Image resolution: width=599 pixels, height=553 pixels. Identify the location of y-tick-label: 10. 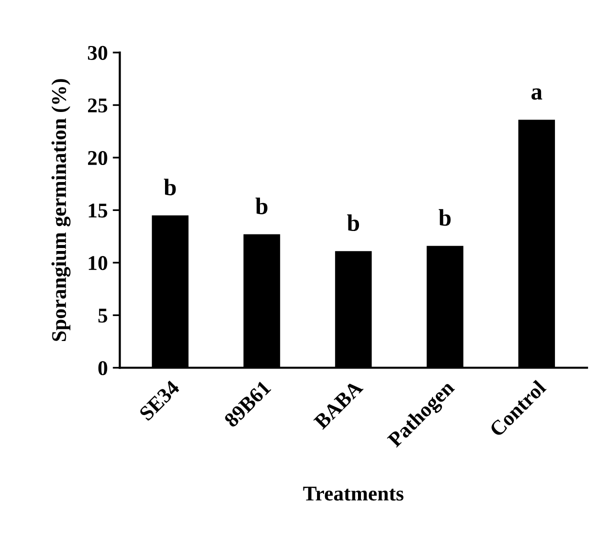
(98, 263).